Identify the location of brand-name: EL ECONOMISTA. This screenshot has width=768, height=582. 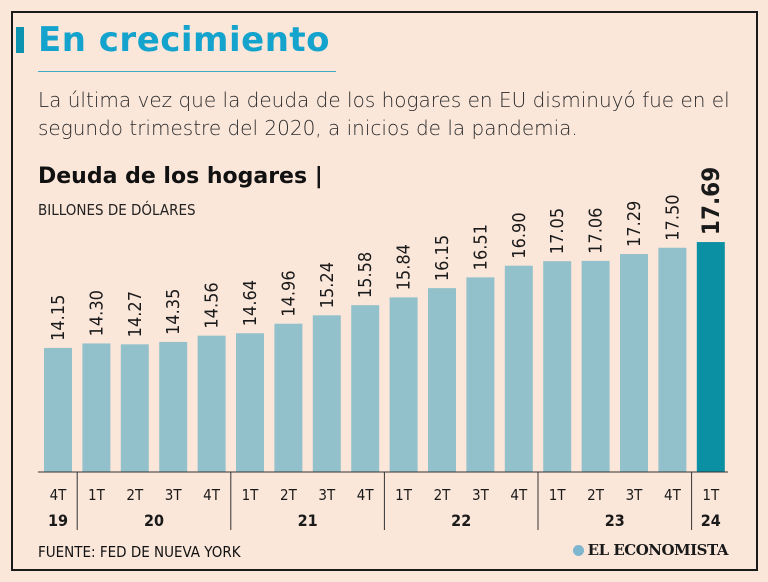
(658, 550).